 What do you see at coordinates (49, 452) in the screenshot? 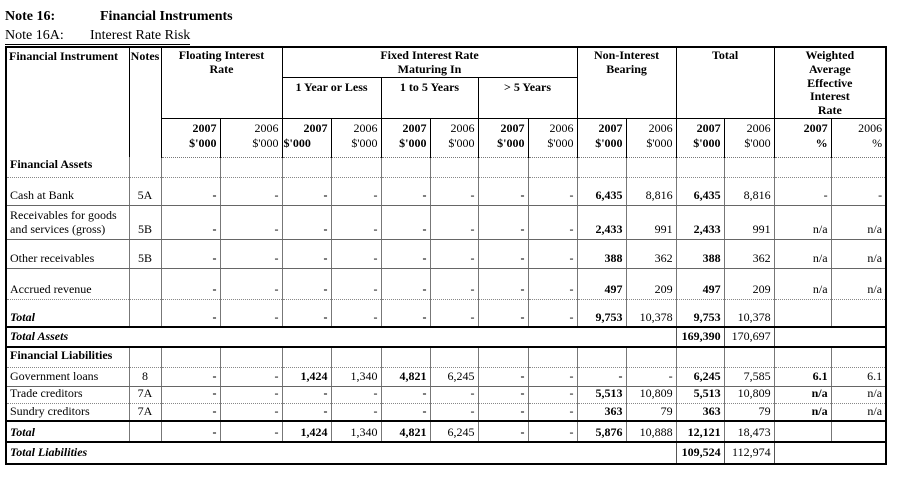
I see `row-label: Total Liabilities` at bounding box center [49, 452].